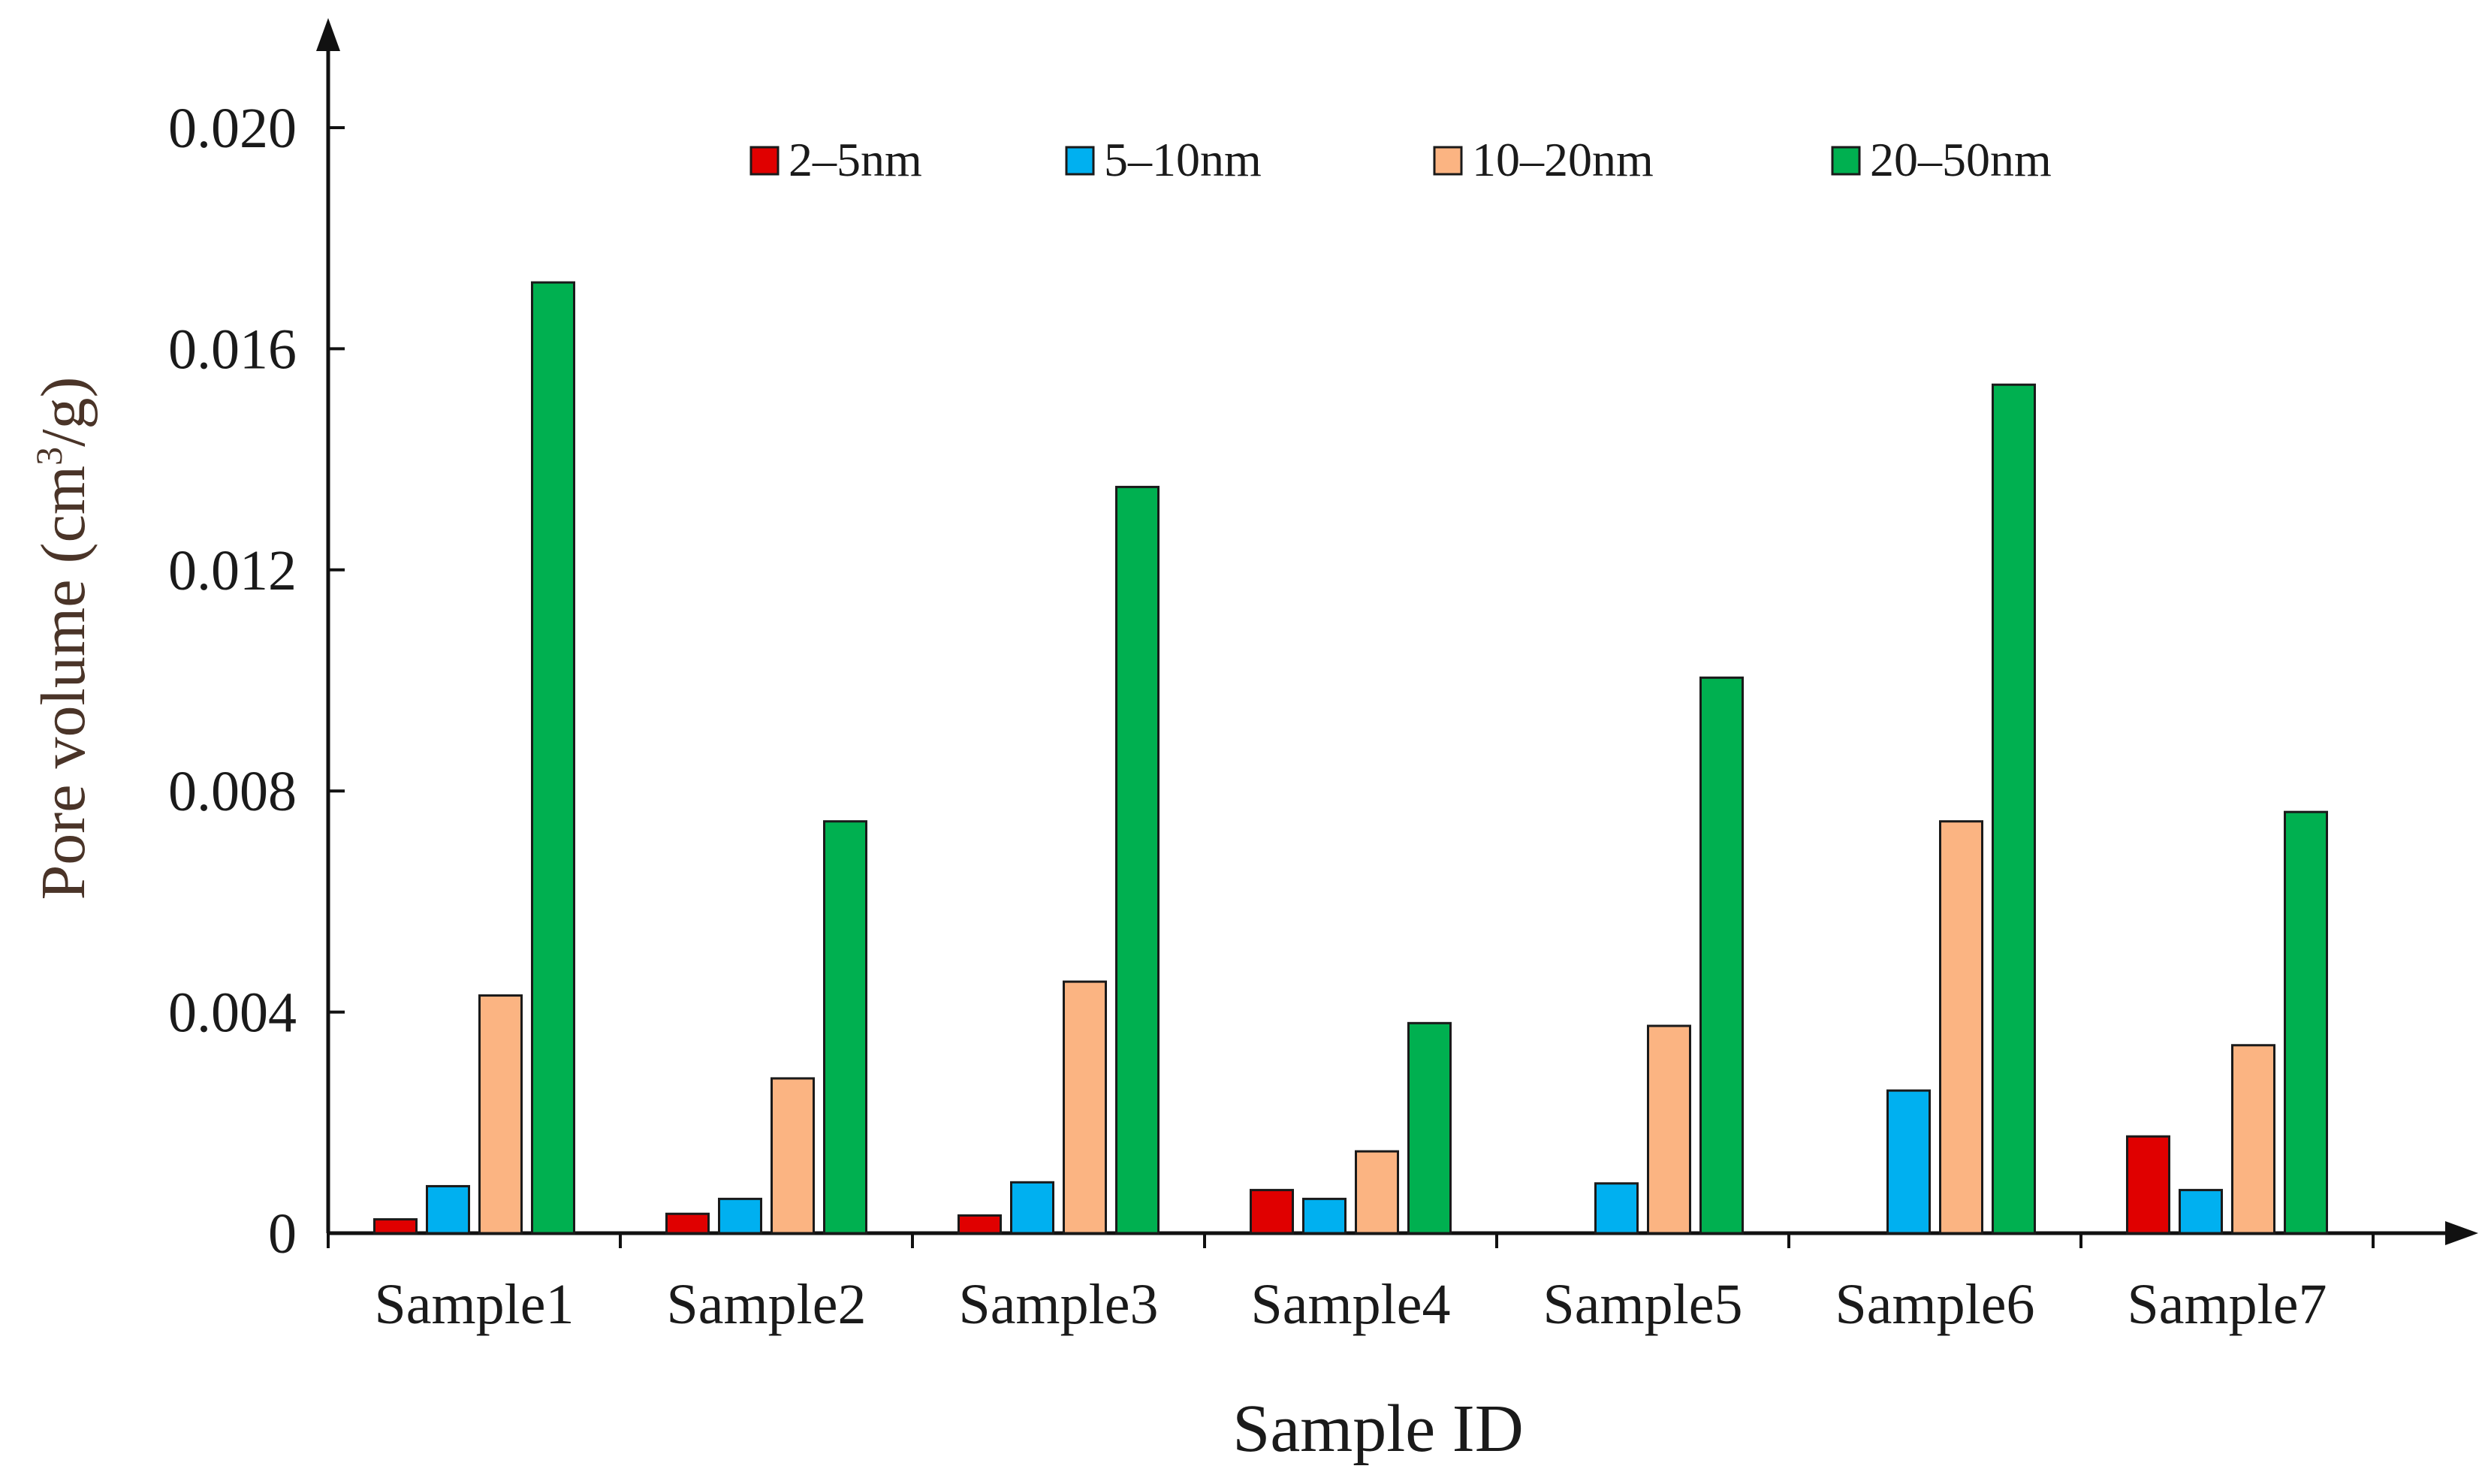 This screenshot has height=1484, width=2491. I want to click on x-tick-label: Sample3, so click(1059, 1304).